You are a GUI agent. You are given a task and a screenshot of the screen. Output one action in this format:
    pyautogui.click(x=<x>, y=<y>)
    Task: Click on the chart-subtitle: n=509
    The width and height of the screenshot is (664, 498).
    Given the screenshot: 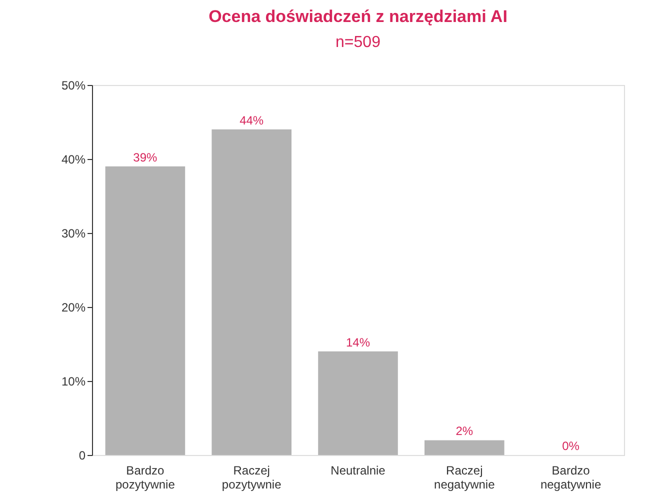 What is the action you would take?
    pyautogui.click(x=358, y=42)
    